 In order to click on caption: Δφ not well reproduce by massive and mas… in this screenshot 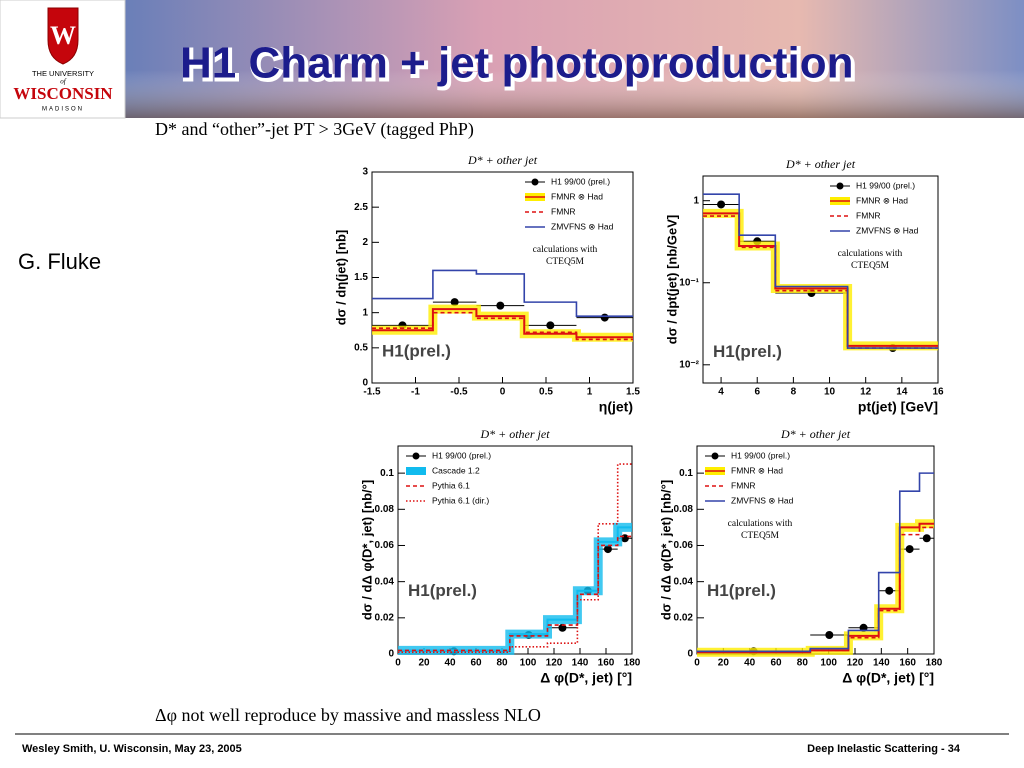, I will do `click(348, 715)`.